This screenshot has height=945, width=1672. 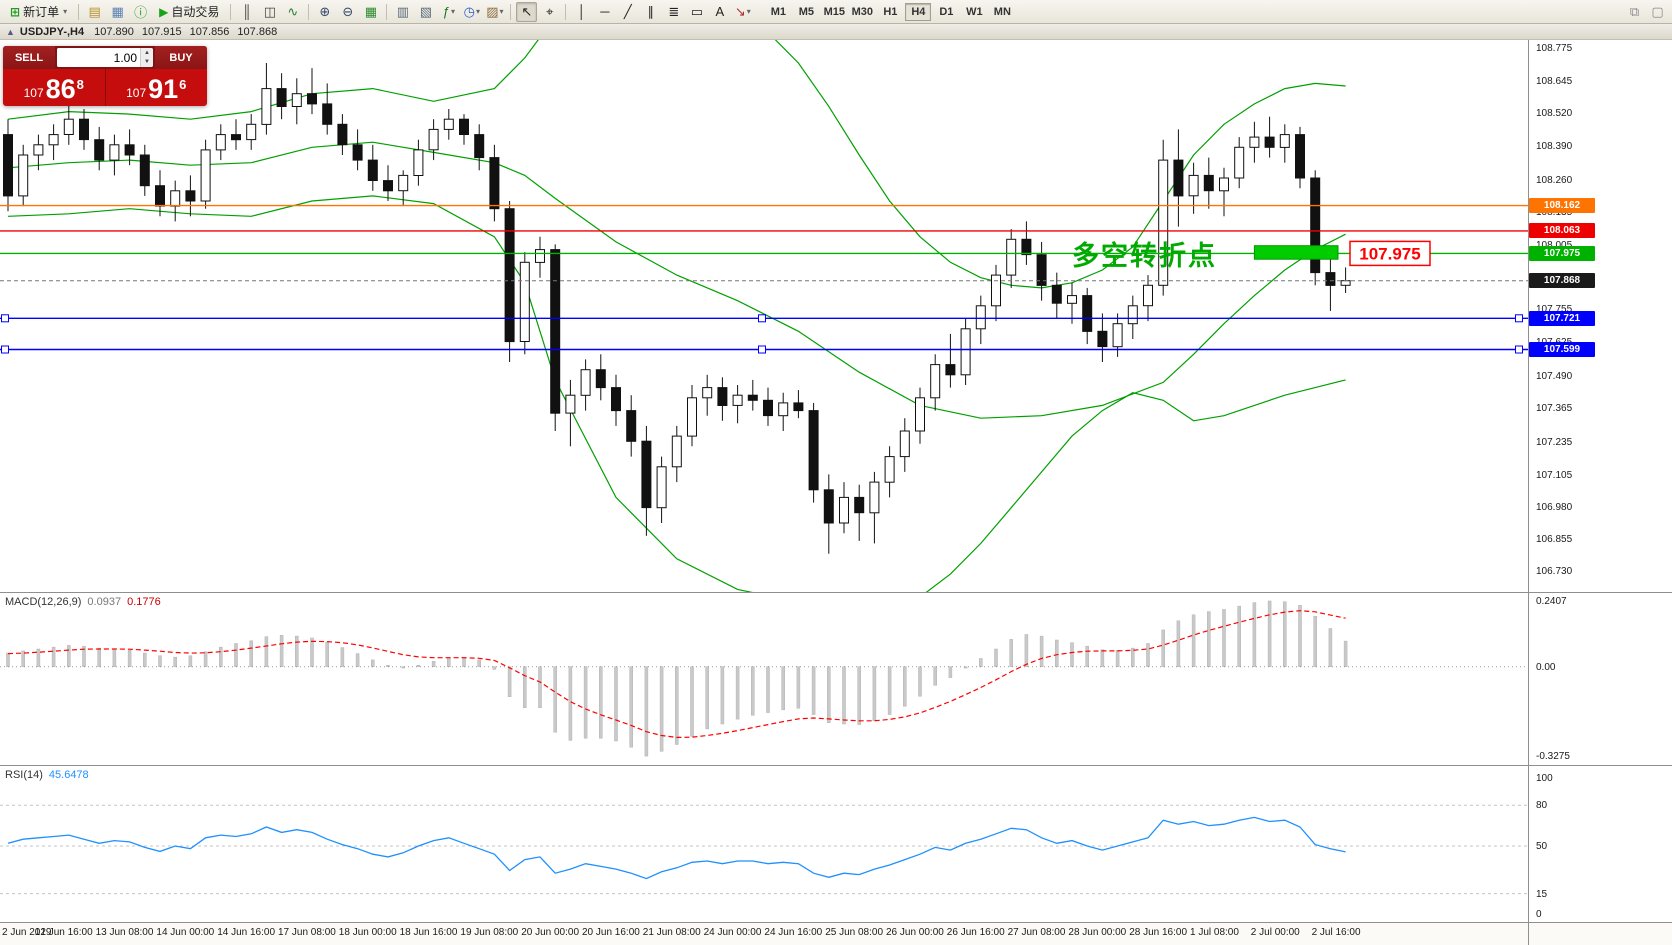 What do you see at coordinates (550, 932) in the screenshot?
I see `time-axis-label: 20 Jun 00:00` at bounding box center [550, 932].